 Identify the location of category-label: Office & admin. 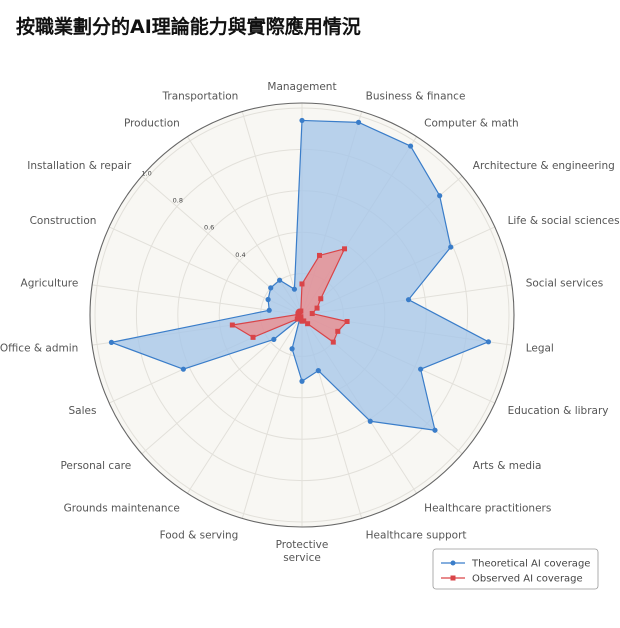
(39, 349).